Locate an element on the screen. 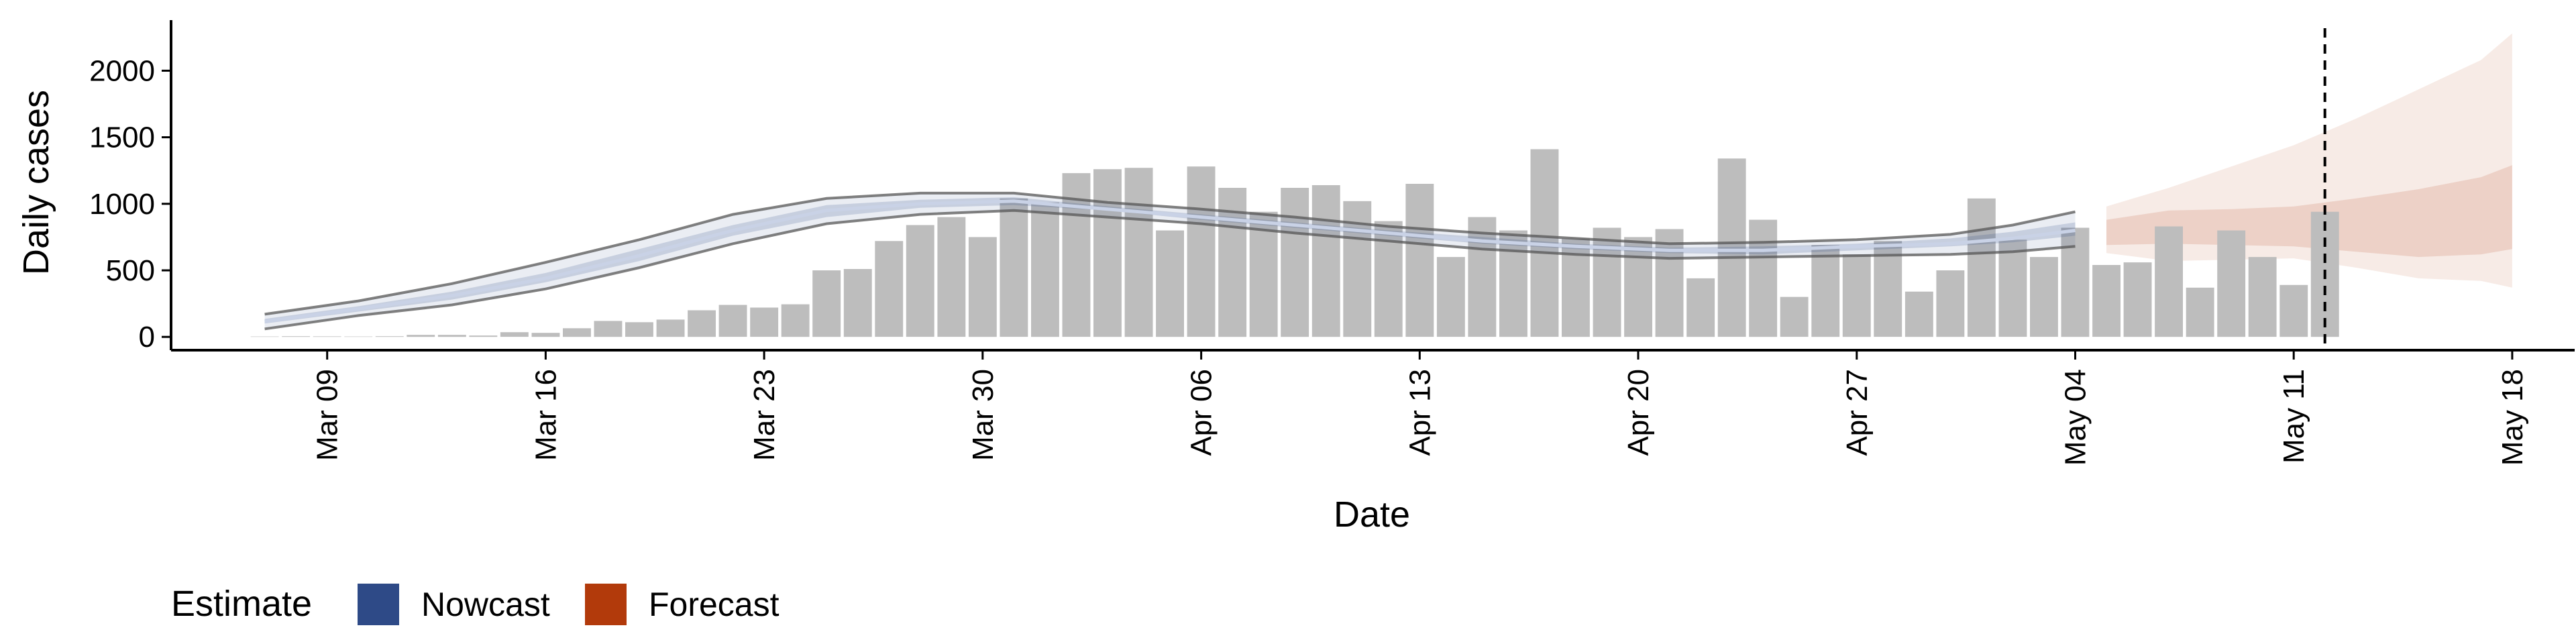  nowcast-outer-band is located at coordinates (1170, 261).